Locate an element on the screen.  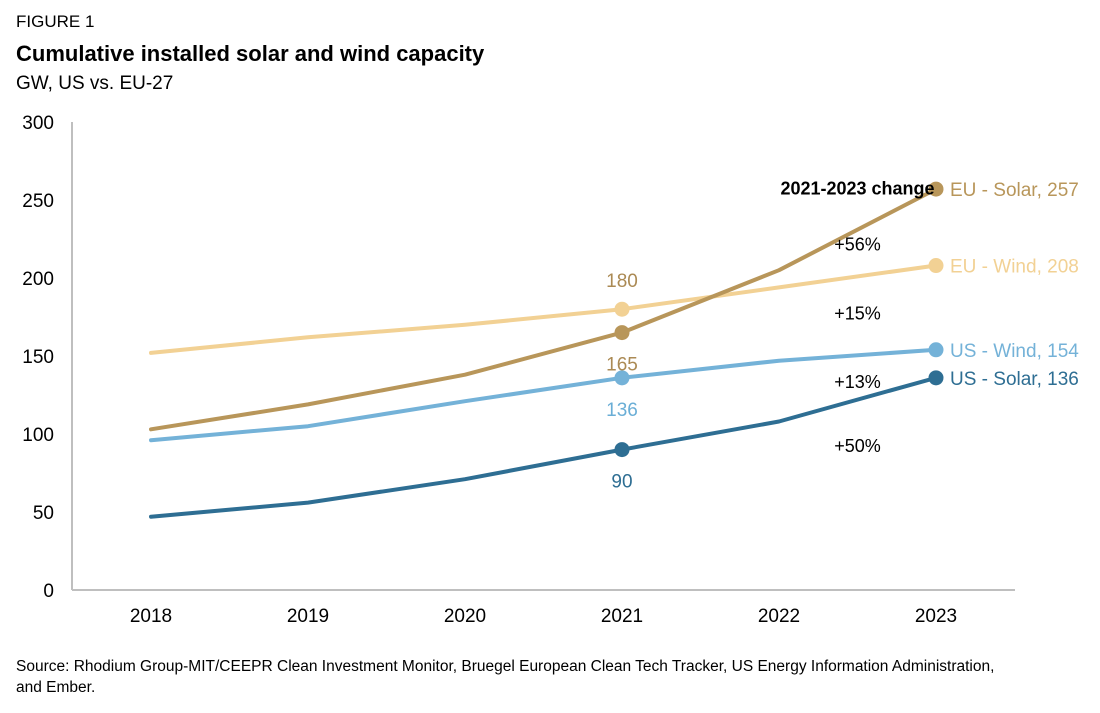
data-label: 165 is located at coordinates (622, 365).